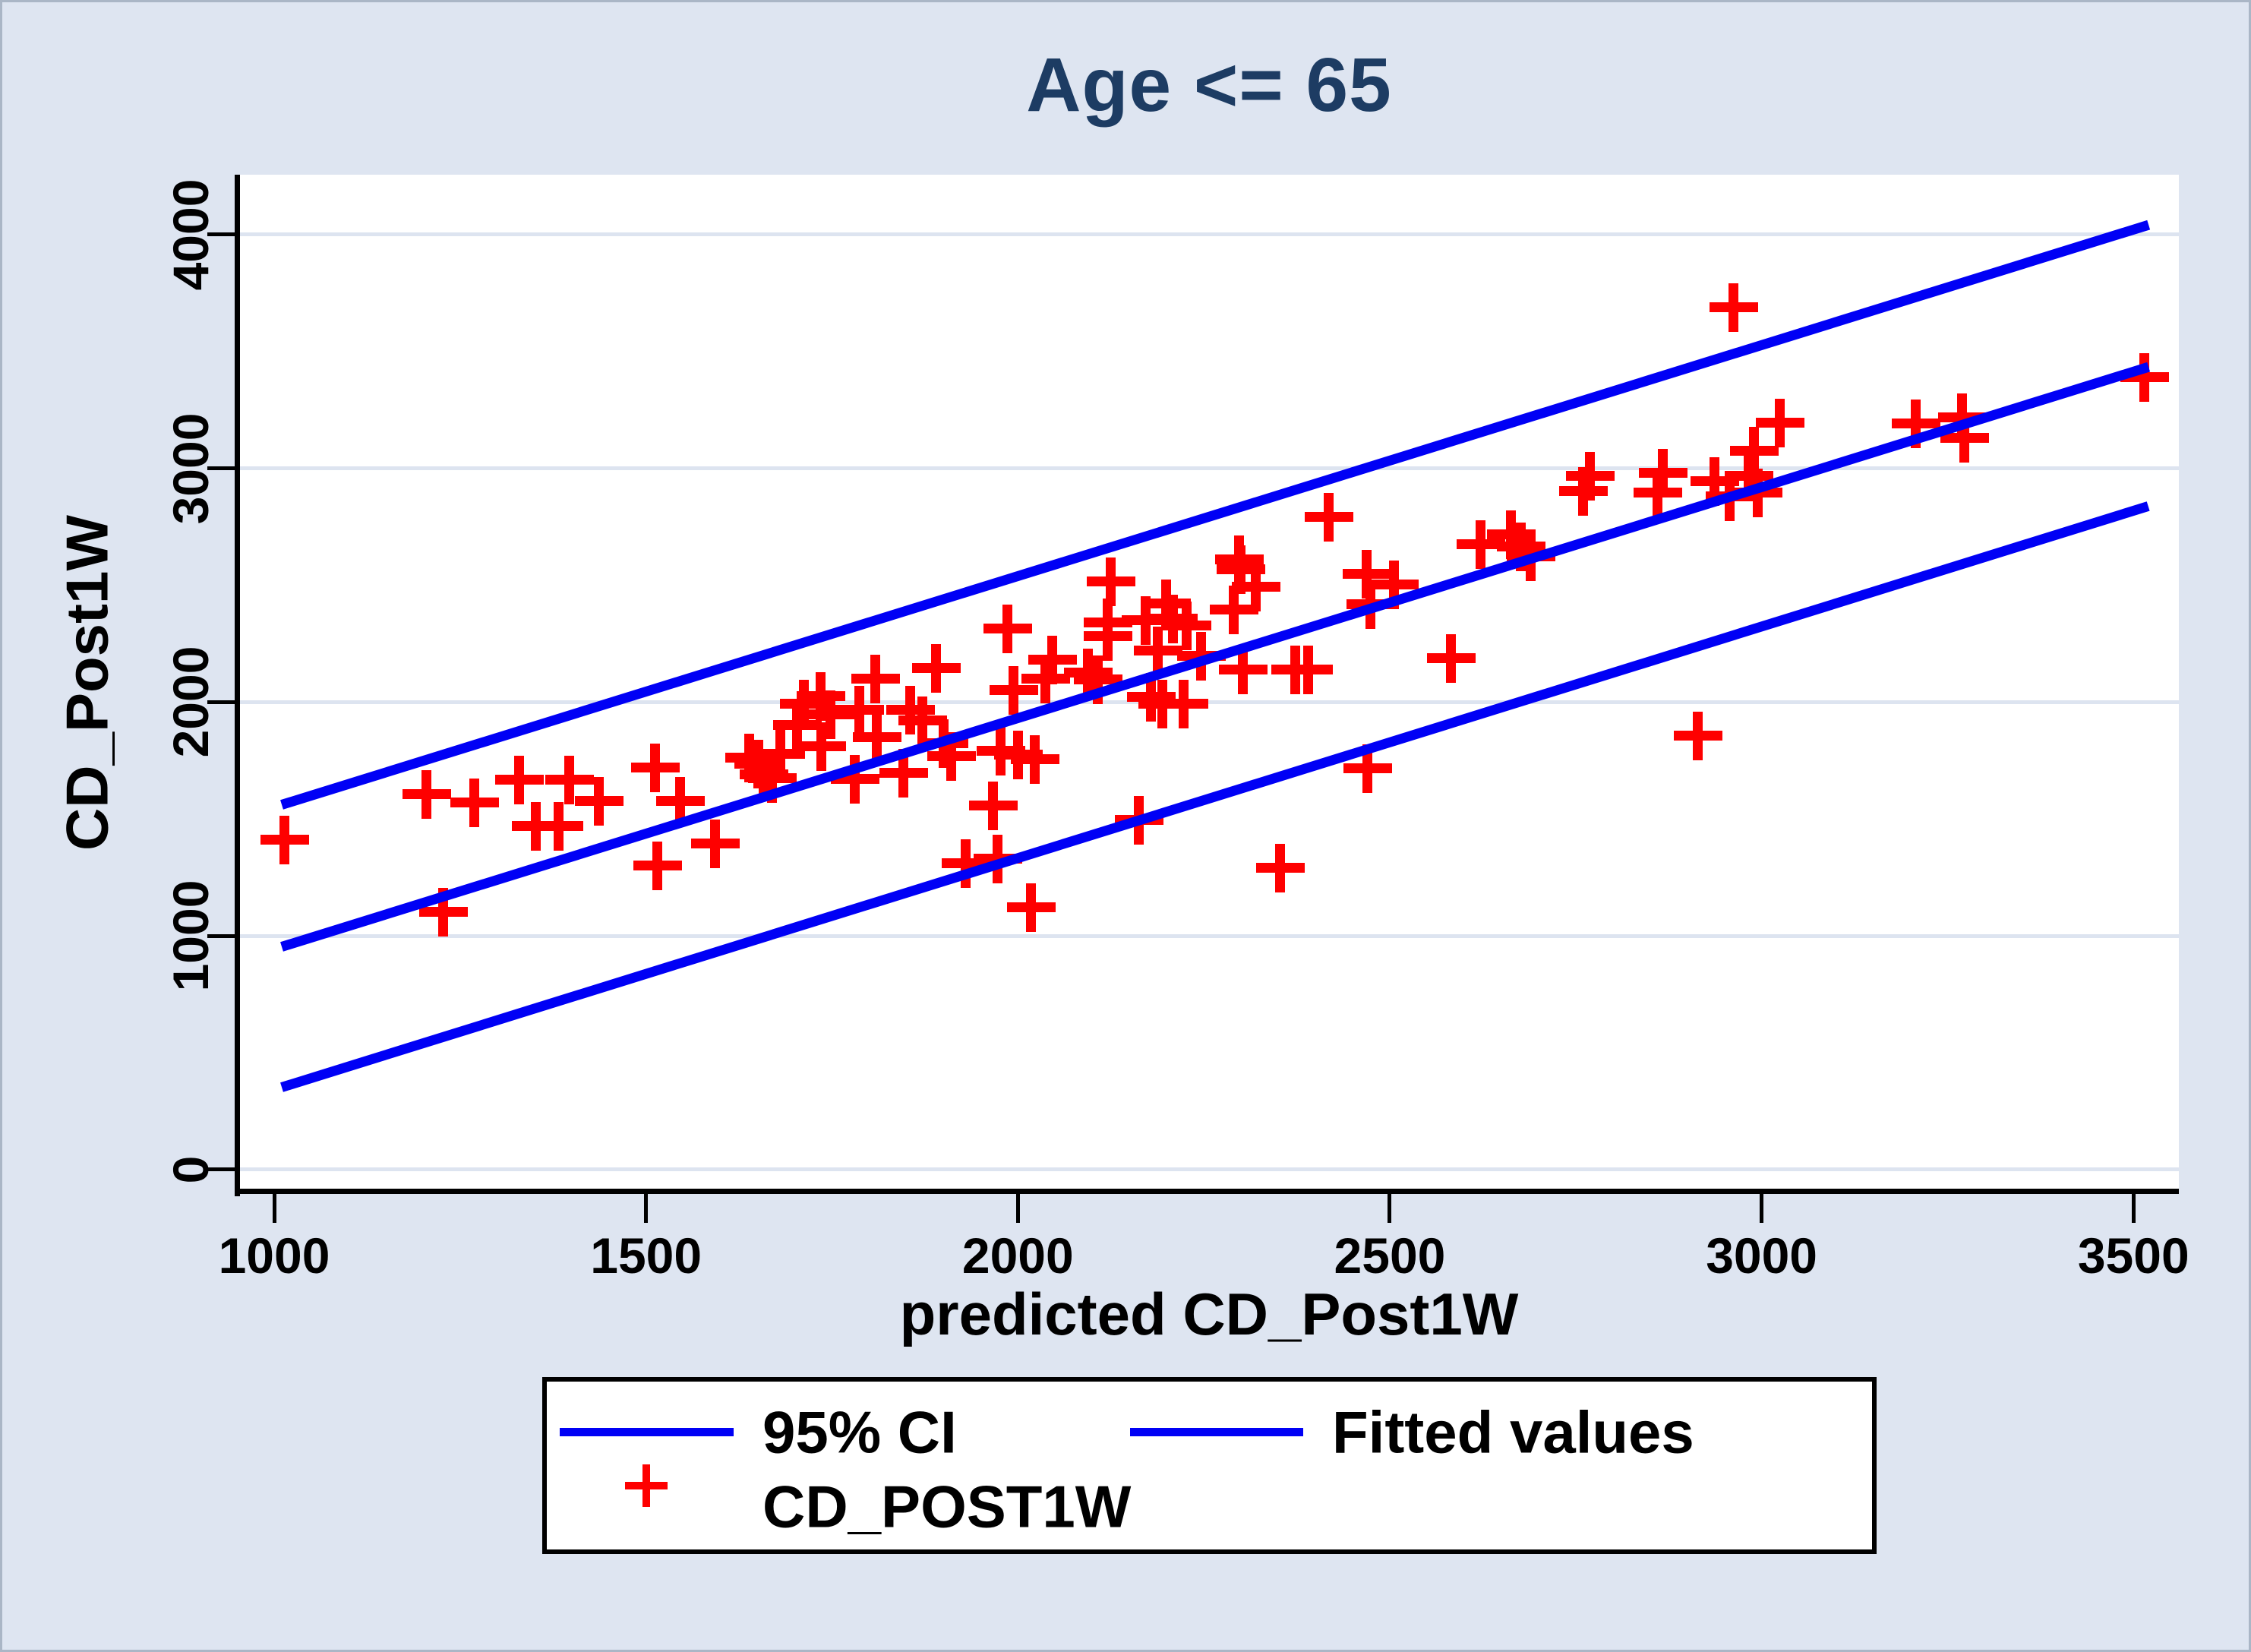 The width and height of the screenshot is (2251, 1652). Describe the element at coordinates (1207, 1191) in the screenshot. I see `x-axis-line` at that location.